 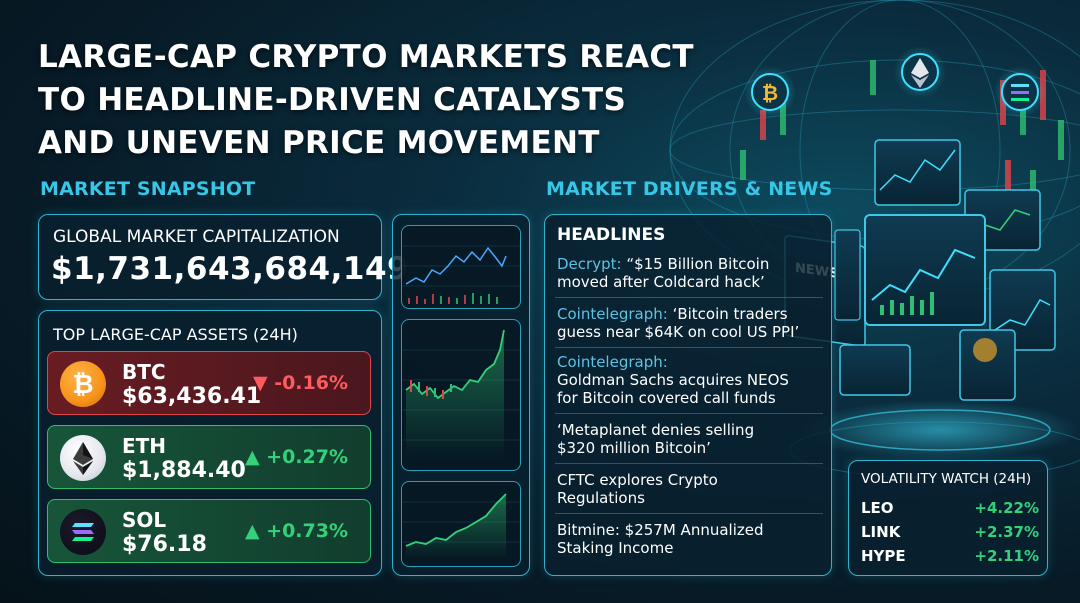 I want to click on volatility-change: +4.22%, so click(x=1006, y=508).